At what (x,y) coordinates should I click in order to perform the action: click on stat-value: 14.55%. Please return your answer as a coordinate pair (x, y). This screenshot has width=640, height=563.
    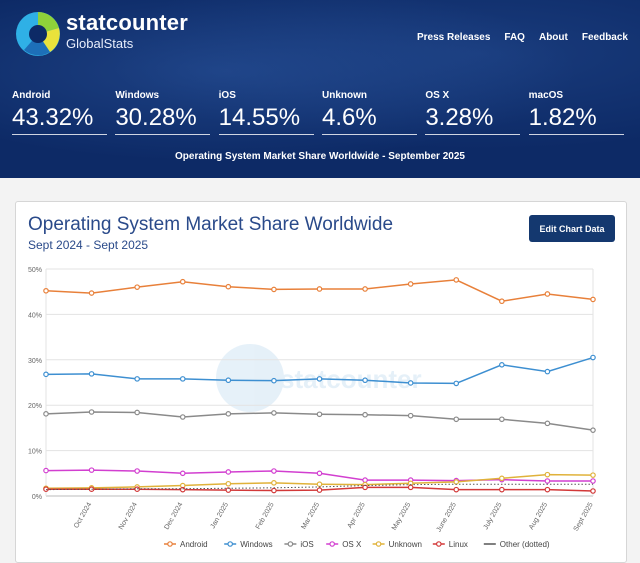
    Looking at the image, I should click on (266, 120).